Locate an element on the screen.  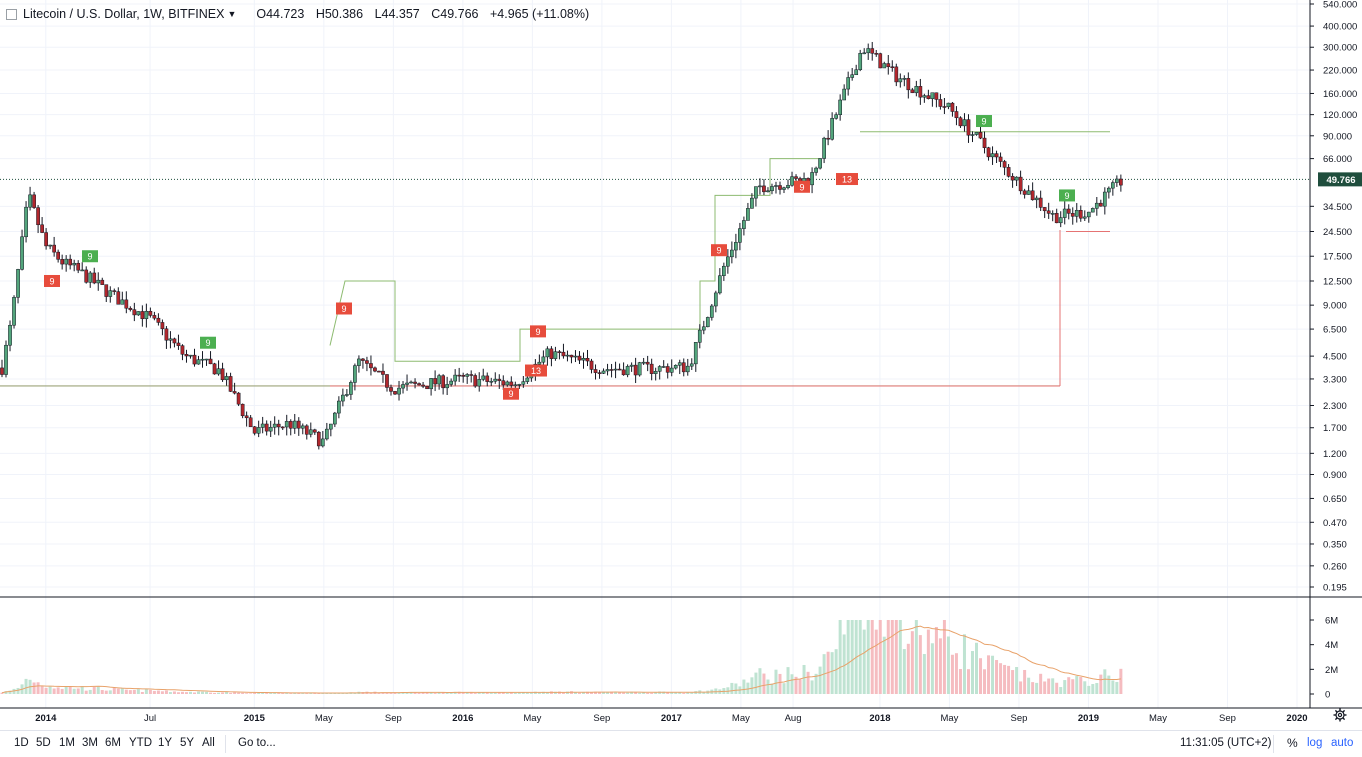
chevron-down-icon: ▼ is located at coordinates (232, 14).